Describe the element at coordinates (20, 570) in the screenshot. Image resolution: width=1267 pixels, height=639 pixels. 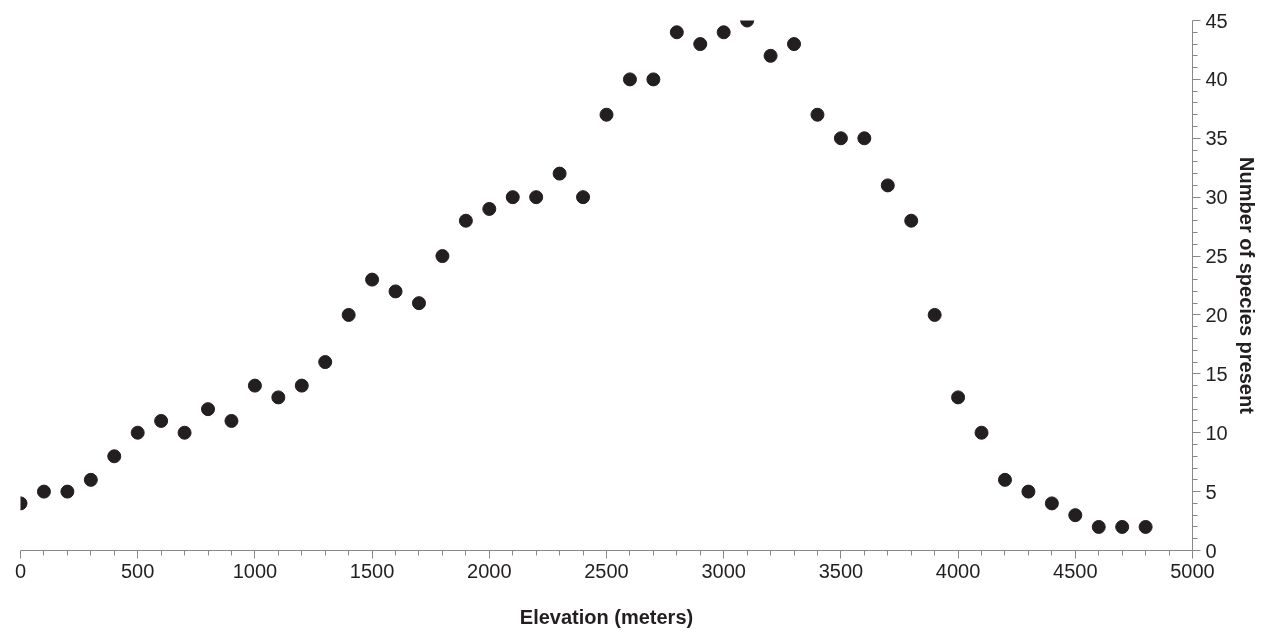
I see `x-tick-label: 0` at that location.